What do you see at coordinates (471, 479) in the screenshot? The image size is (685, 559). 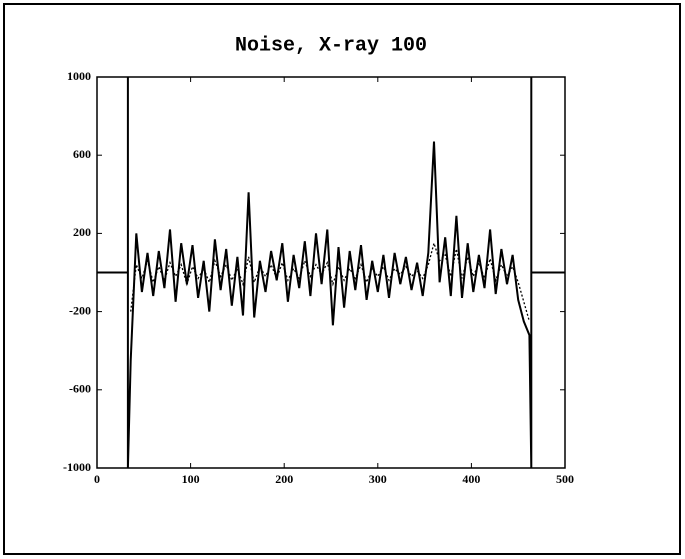 I see `x-tick-label: 400` at bounding box center [471, 479].